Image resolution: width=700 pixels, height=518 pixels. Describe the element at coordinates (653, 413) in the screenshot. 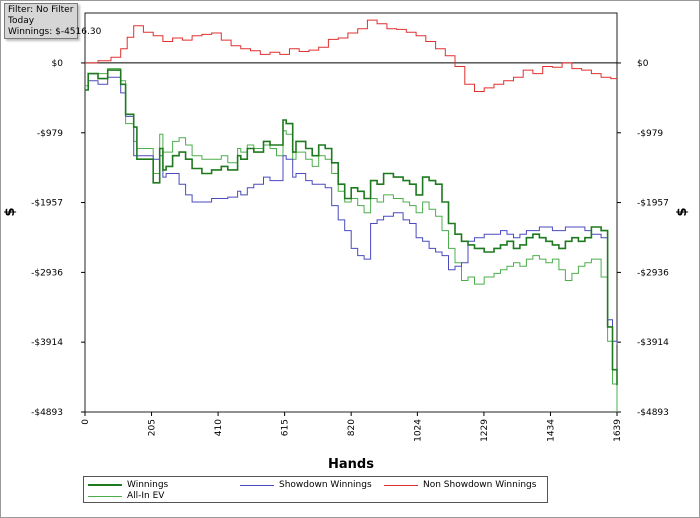

I see `y-tick-label-right: -$4893` at that location.